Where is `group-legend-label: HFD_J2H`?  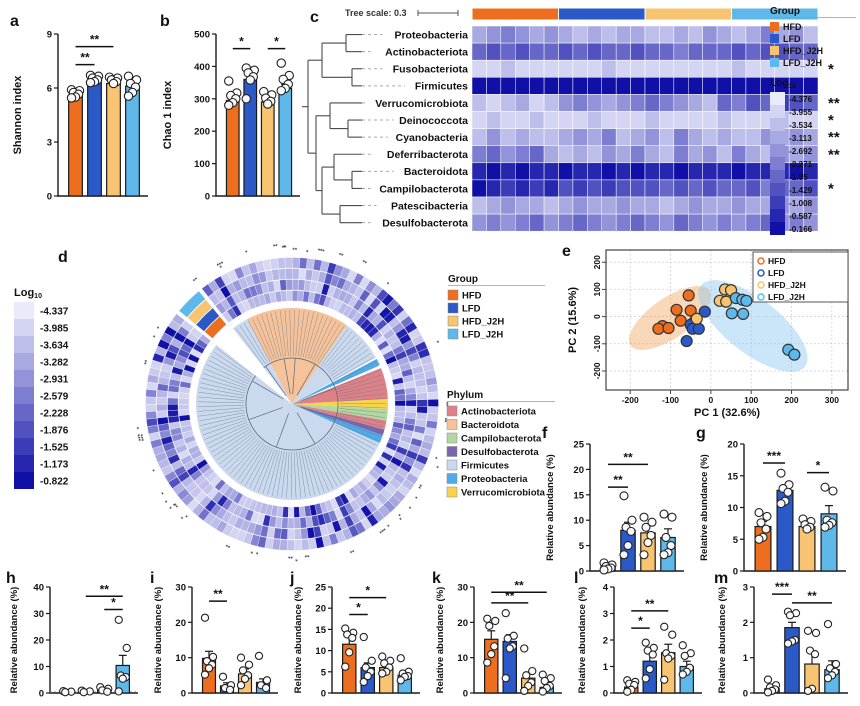 group-legend-label: HFD_J2H is located at coordinates (483, 322).